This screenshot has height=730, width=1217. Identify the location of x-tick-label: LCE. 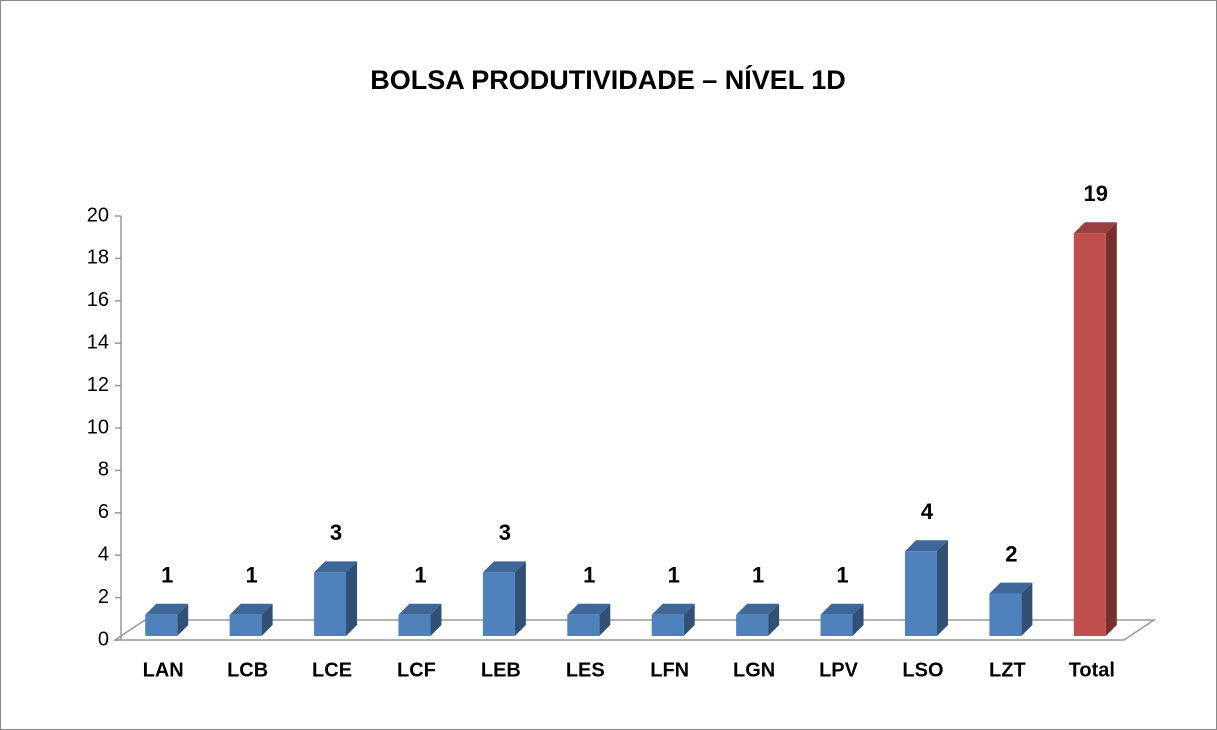
(332, 670).